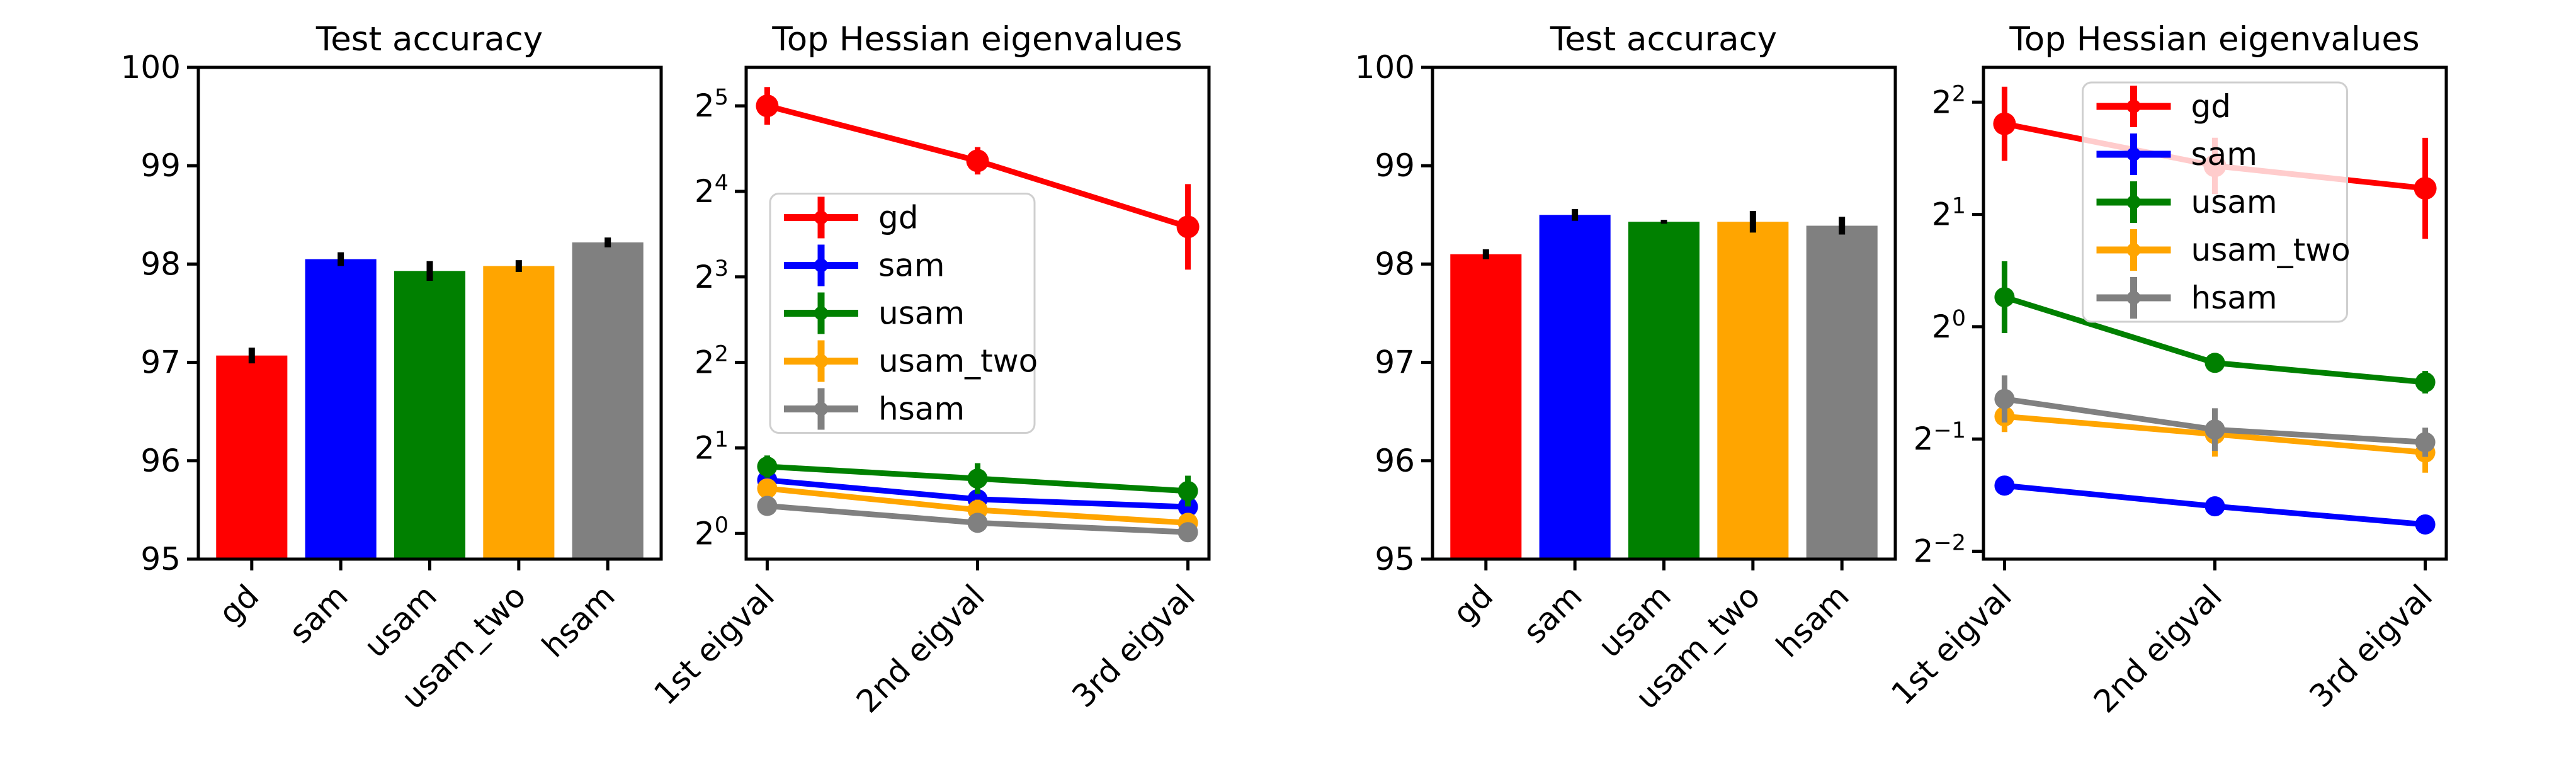 The image size is (2576, 782). What do you see at coordinates (1940, 550) in the screenshot?
I see `y-tick-label: 2−2` at bounding box center [1940, 550].